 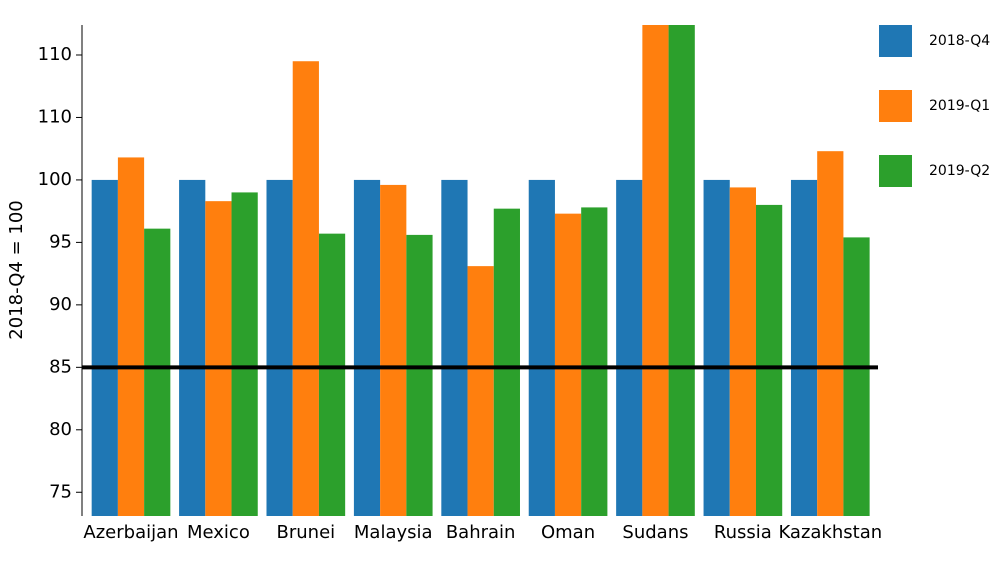 What do you see at coordinates (830, 532) in the screenshot?
I see `x-tick-label: Kazakhstan` at bounding box center [830, 532].